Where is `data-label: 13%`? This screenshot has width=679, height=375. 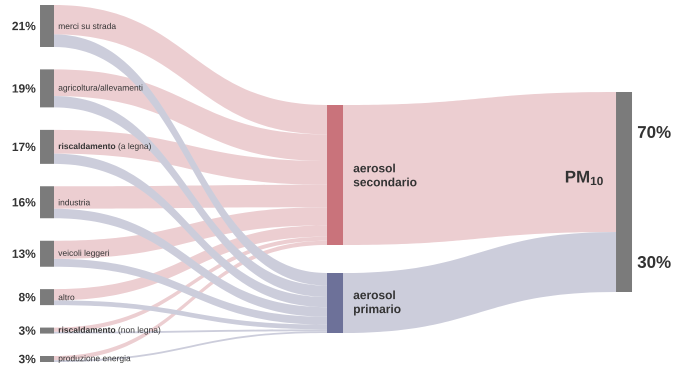
data-label: 13% is located at coordinates (24, 253).